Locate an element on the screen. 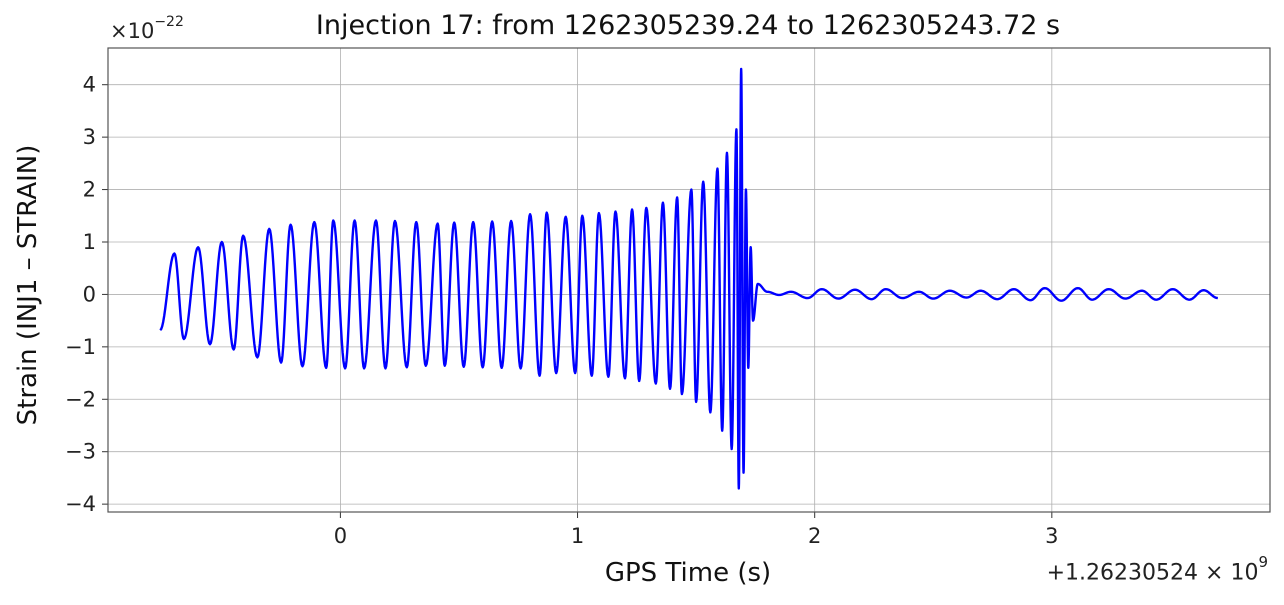  y-axis-label: Strain (INJ1 – STRAIN) is located at coordinates (28, 285).